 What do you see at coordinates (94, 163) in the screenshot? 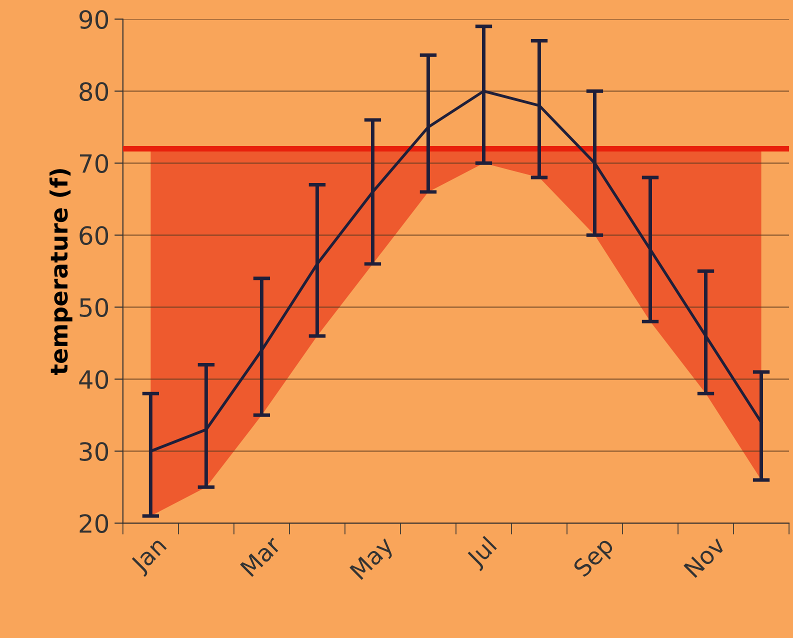
I see `y-tick-label: 70` at bounding box center [94, 163].